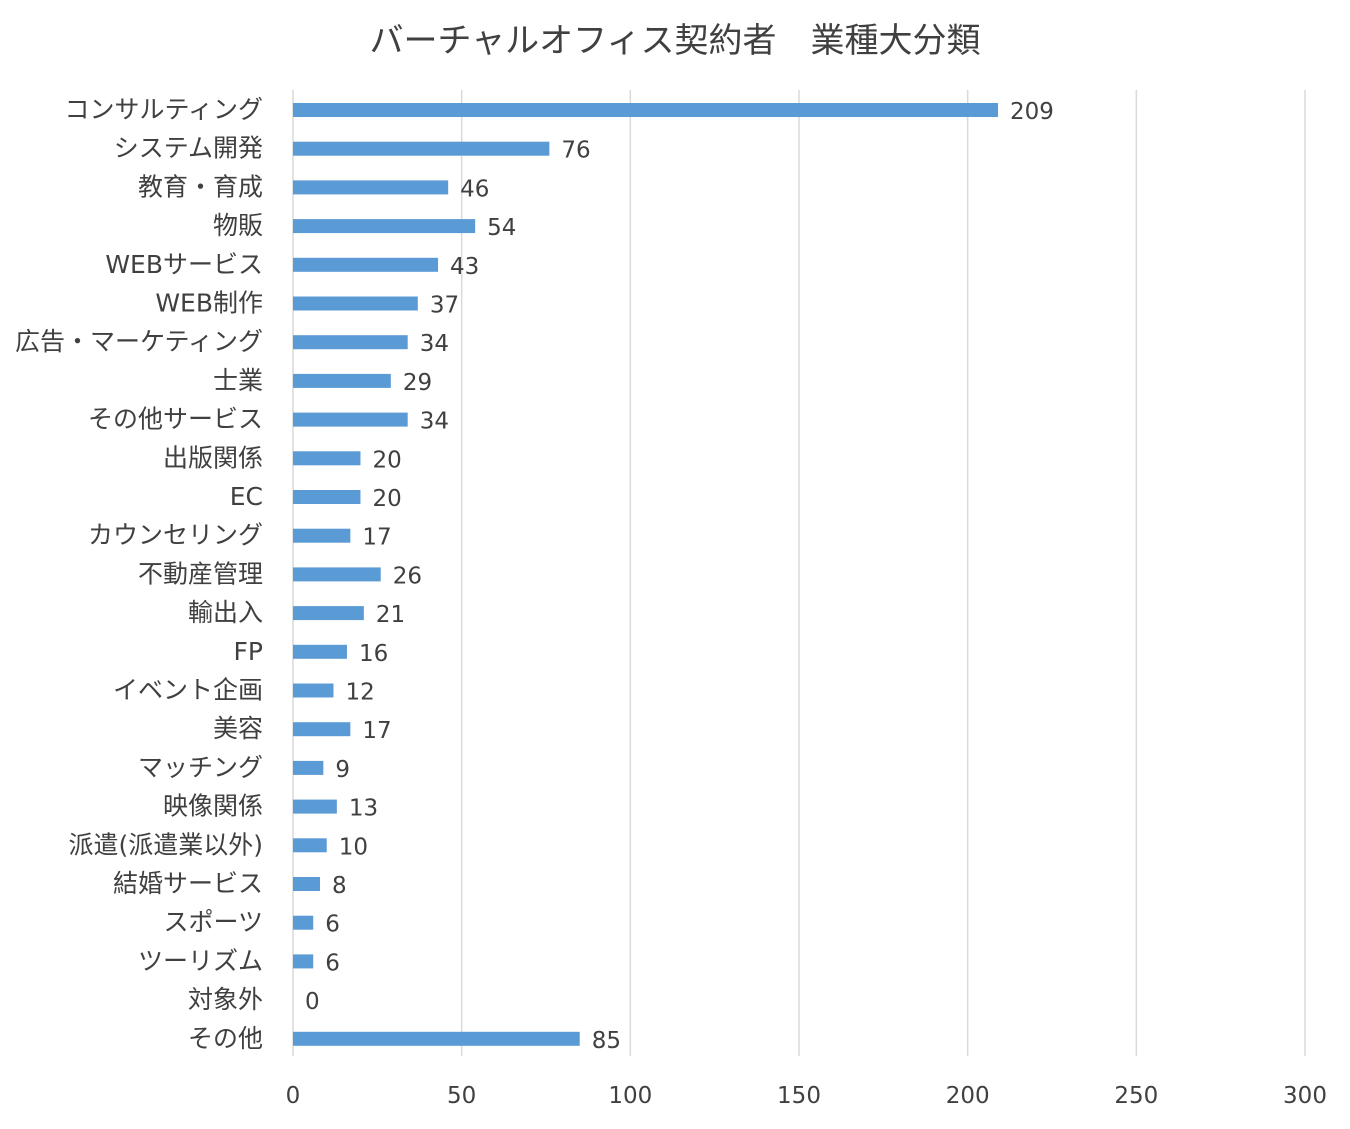  Describe the element at coordinates (213, 922) in the screenshot. I see `category-label: スポーツ` at that location.